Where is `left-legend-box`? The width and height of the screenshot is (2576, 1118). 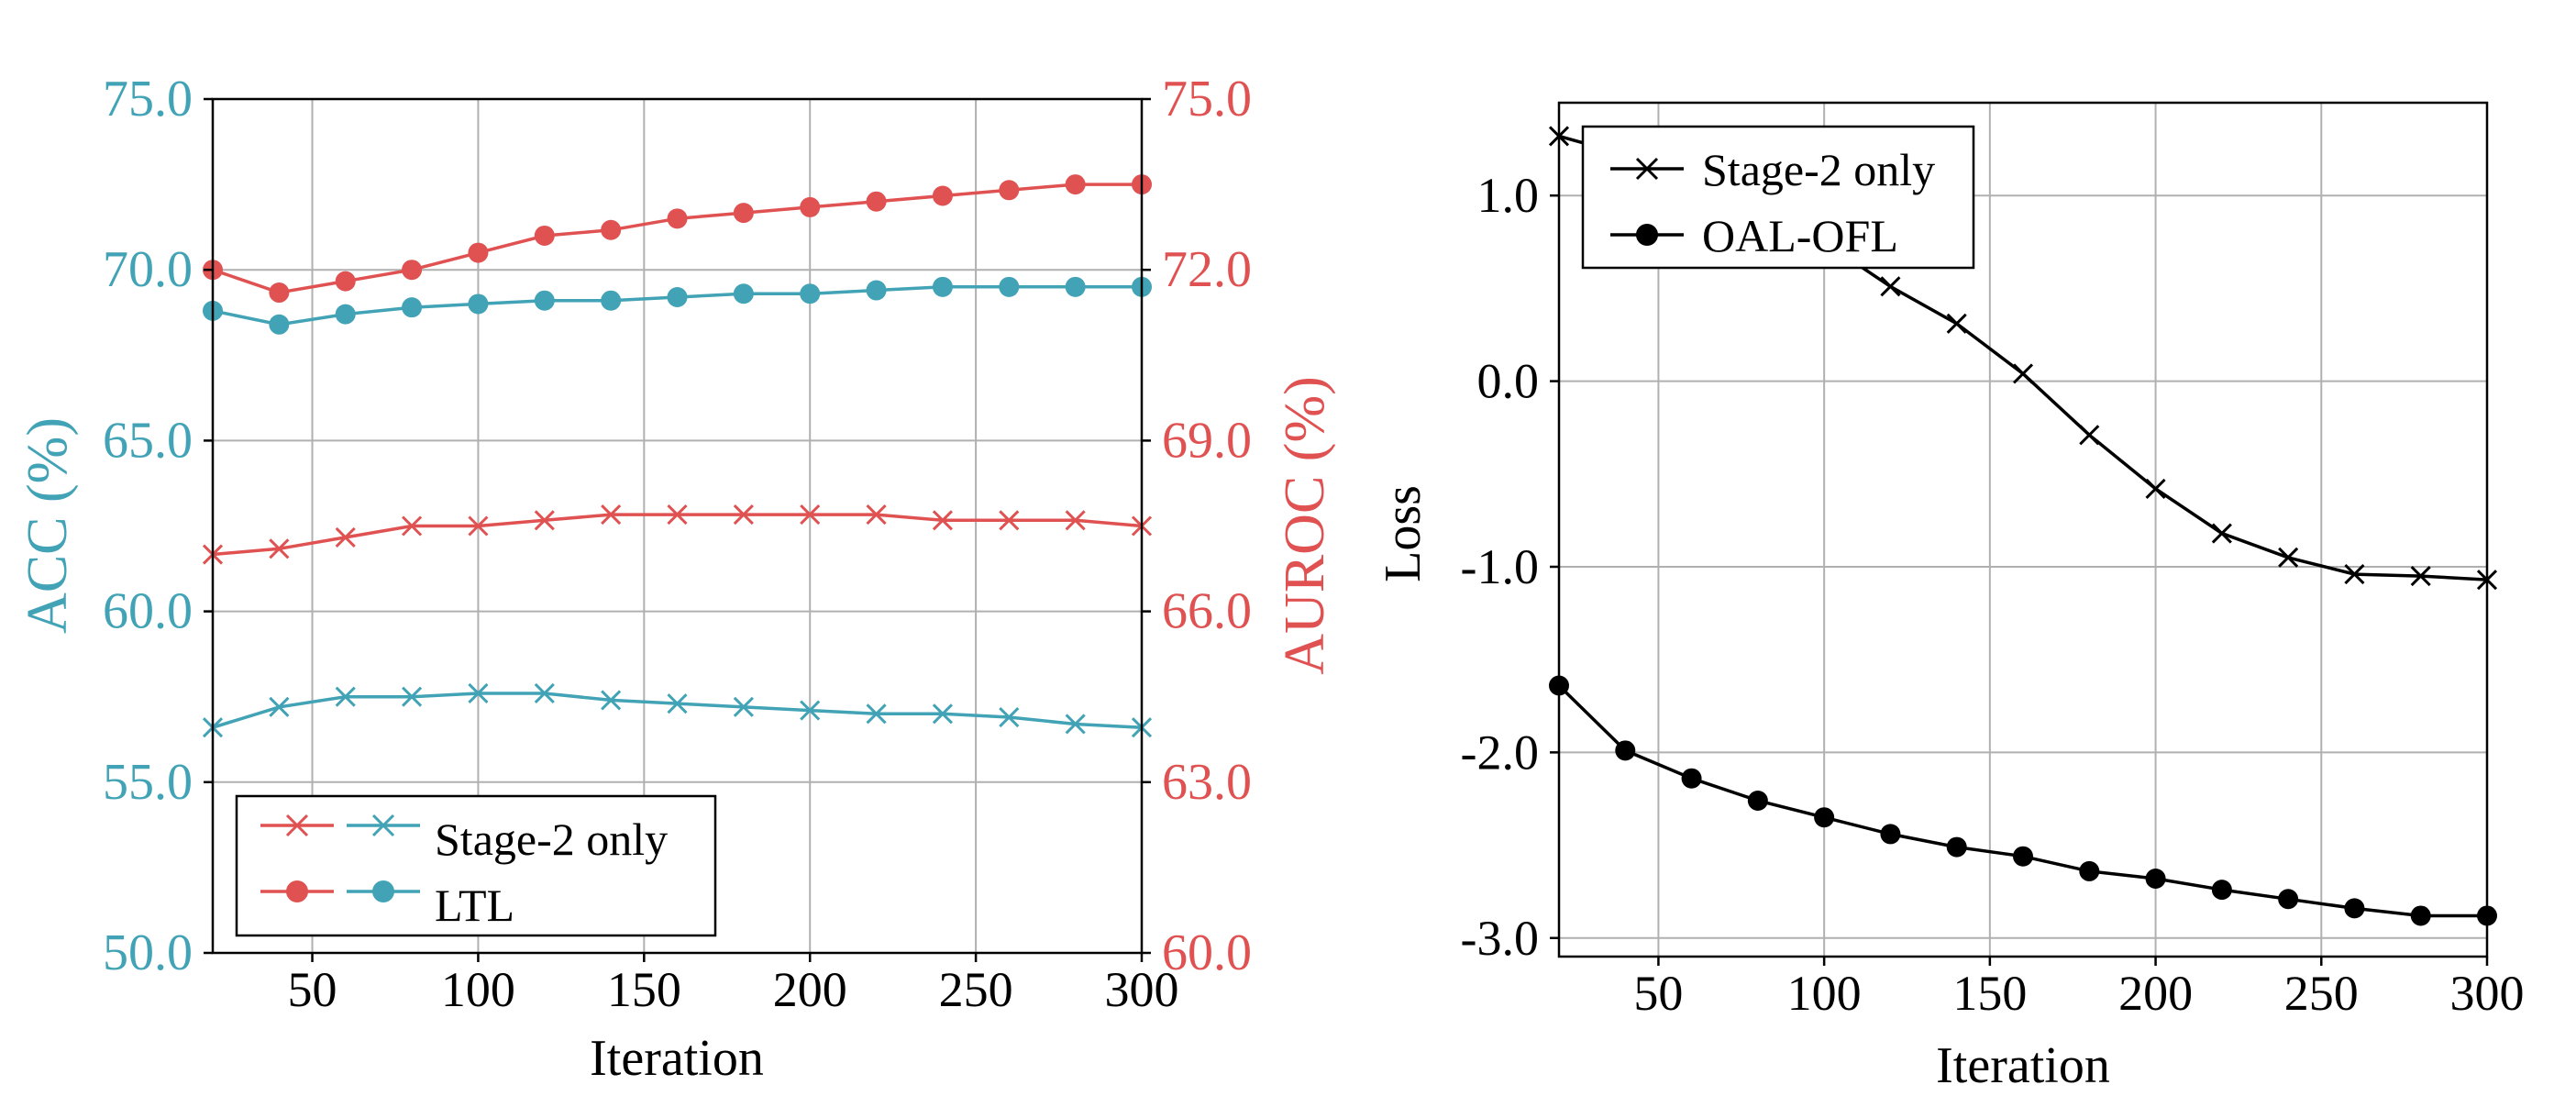 left-legend-box is located at coordinates (476, 865).